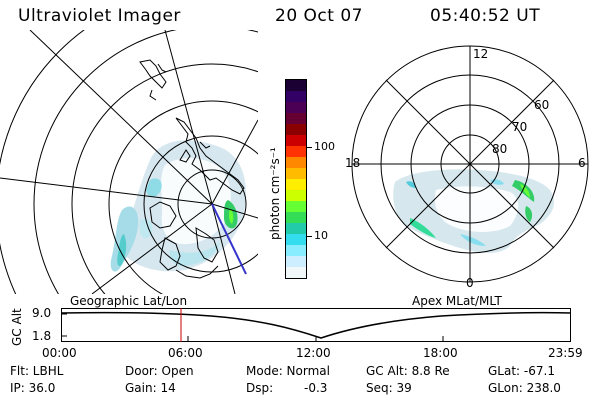 This screenshot has width=600, height=400. Describe the element at coordinates (500, 149) in the screenshot. I see `mlat-label-80: 80` at that location.